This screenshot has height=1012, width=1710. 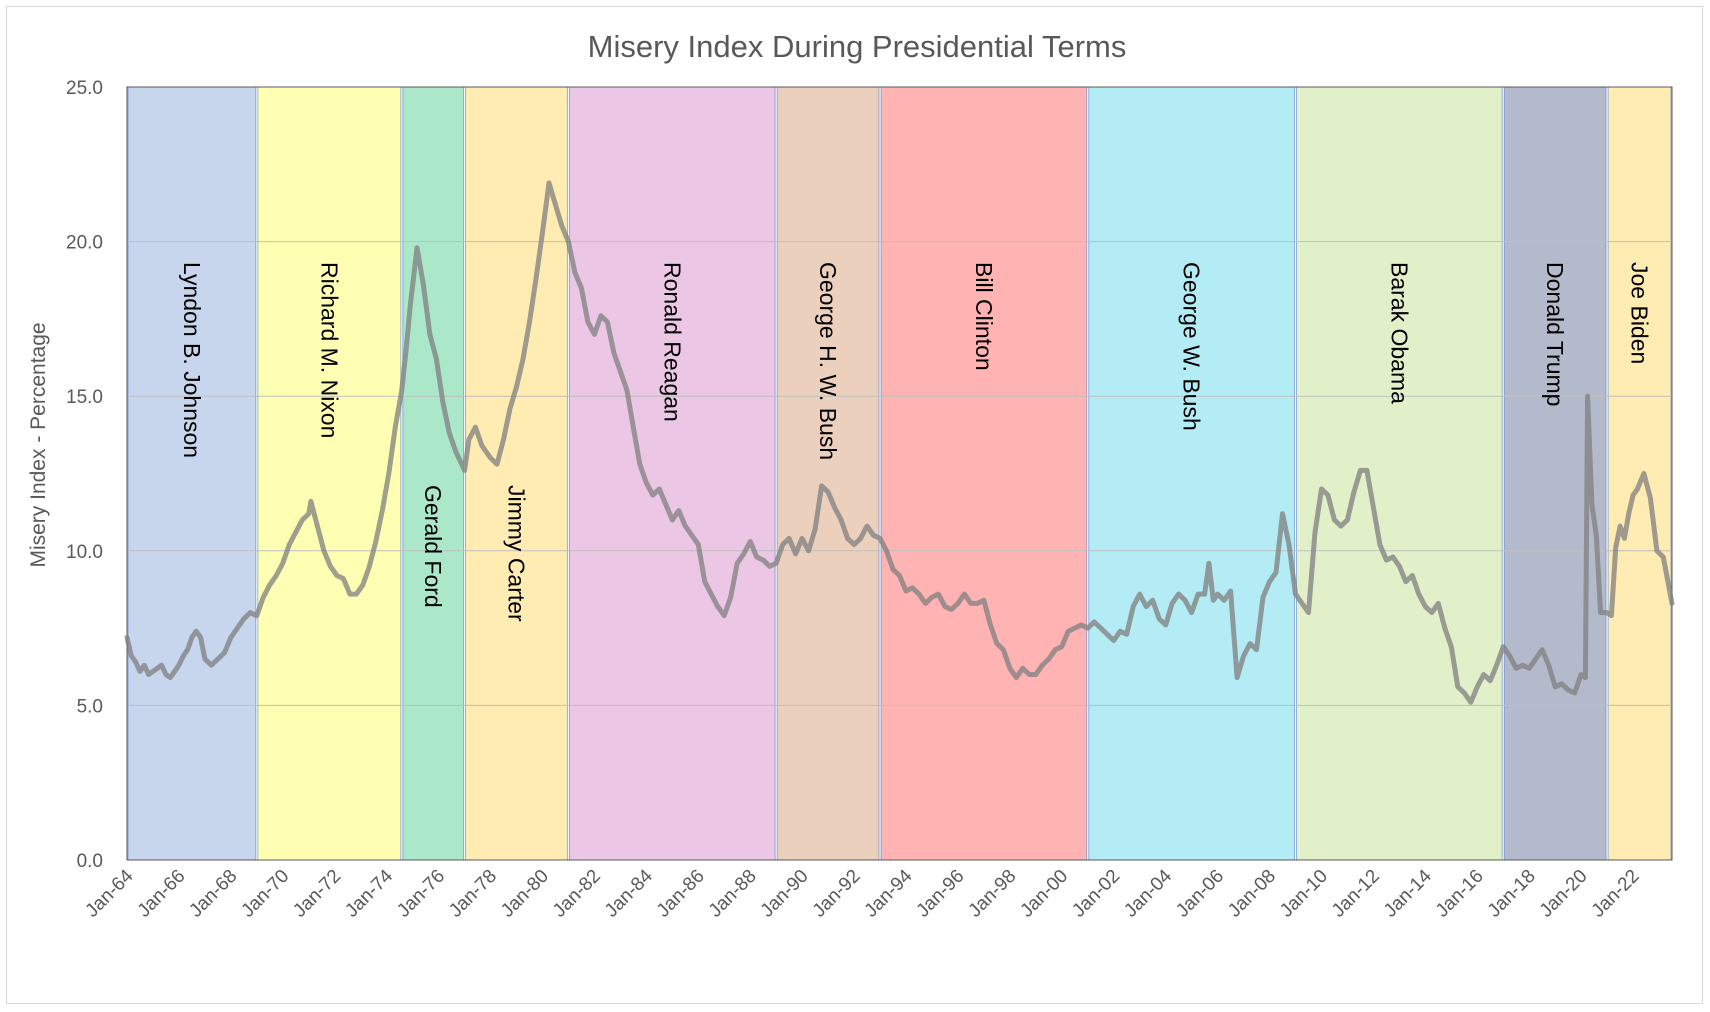 What do you see at coordinates (84, 243) in the screenshot?
I see `y-tick-label: 20.0` at bounding box center [84, 243].